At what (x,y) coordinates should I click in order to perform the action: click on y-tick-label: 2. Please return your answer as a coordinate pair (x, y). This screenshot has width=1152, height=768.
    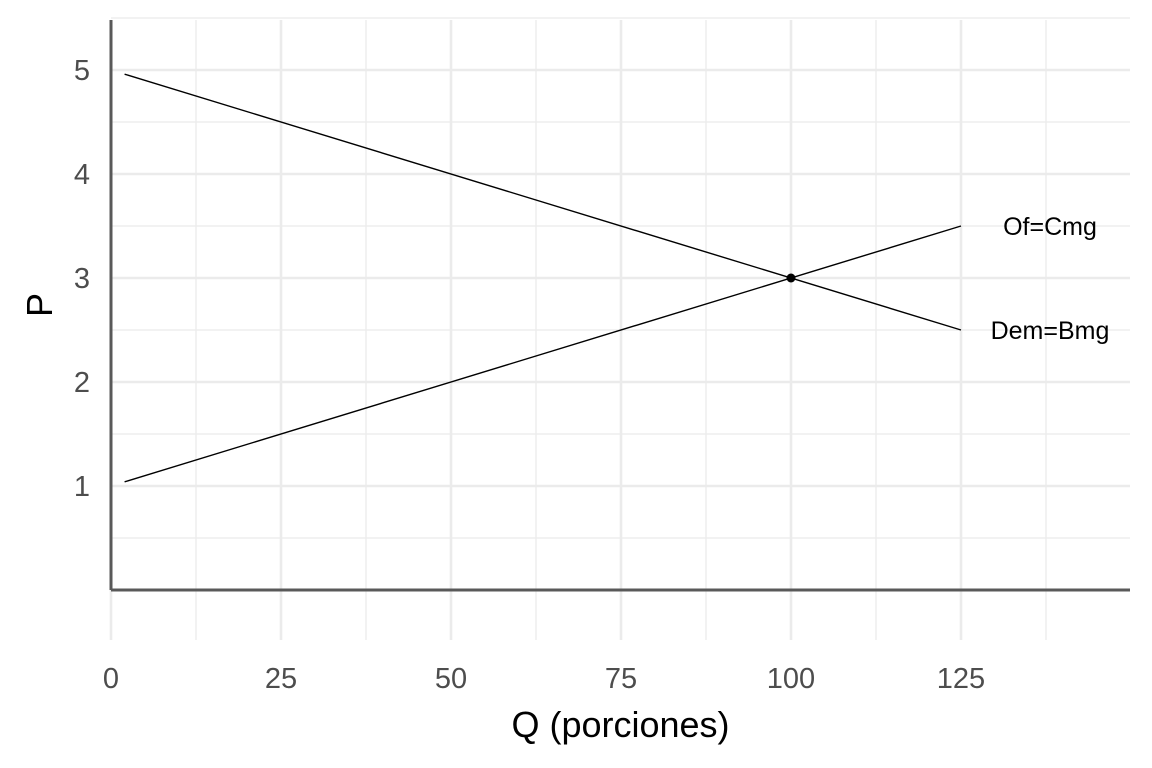
    Looking at the image, I should click on (82, 383).